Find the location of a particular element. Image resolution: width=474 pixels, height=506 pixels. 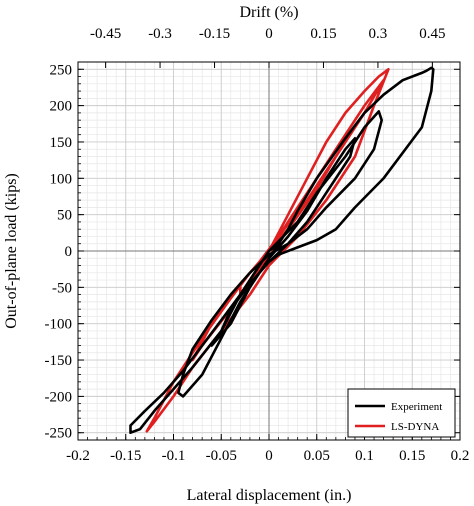

y-tick-label: 0 is located at coordinates (69, 252).